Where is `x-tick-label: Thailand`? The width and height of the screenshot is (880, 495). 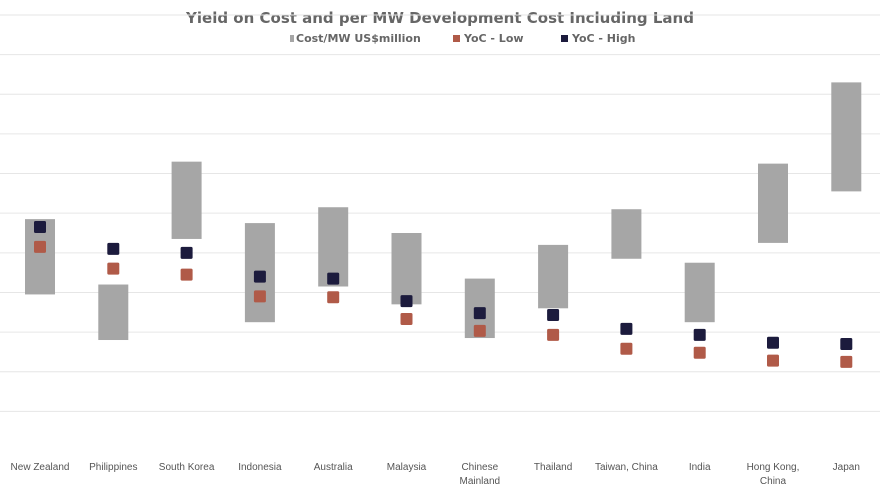 x-tick-label: Thailand is located at coordinates (553, 467).